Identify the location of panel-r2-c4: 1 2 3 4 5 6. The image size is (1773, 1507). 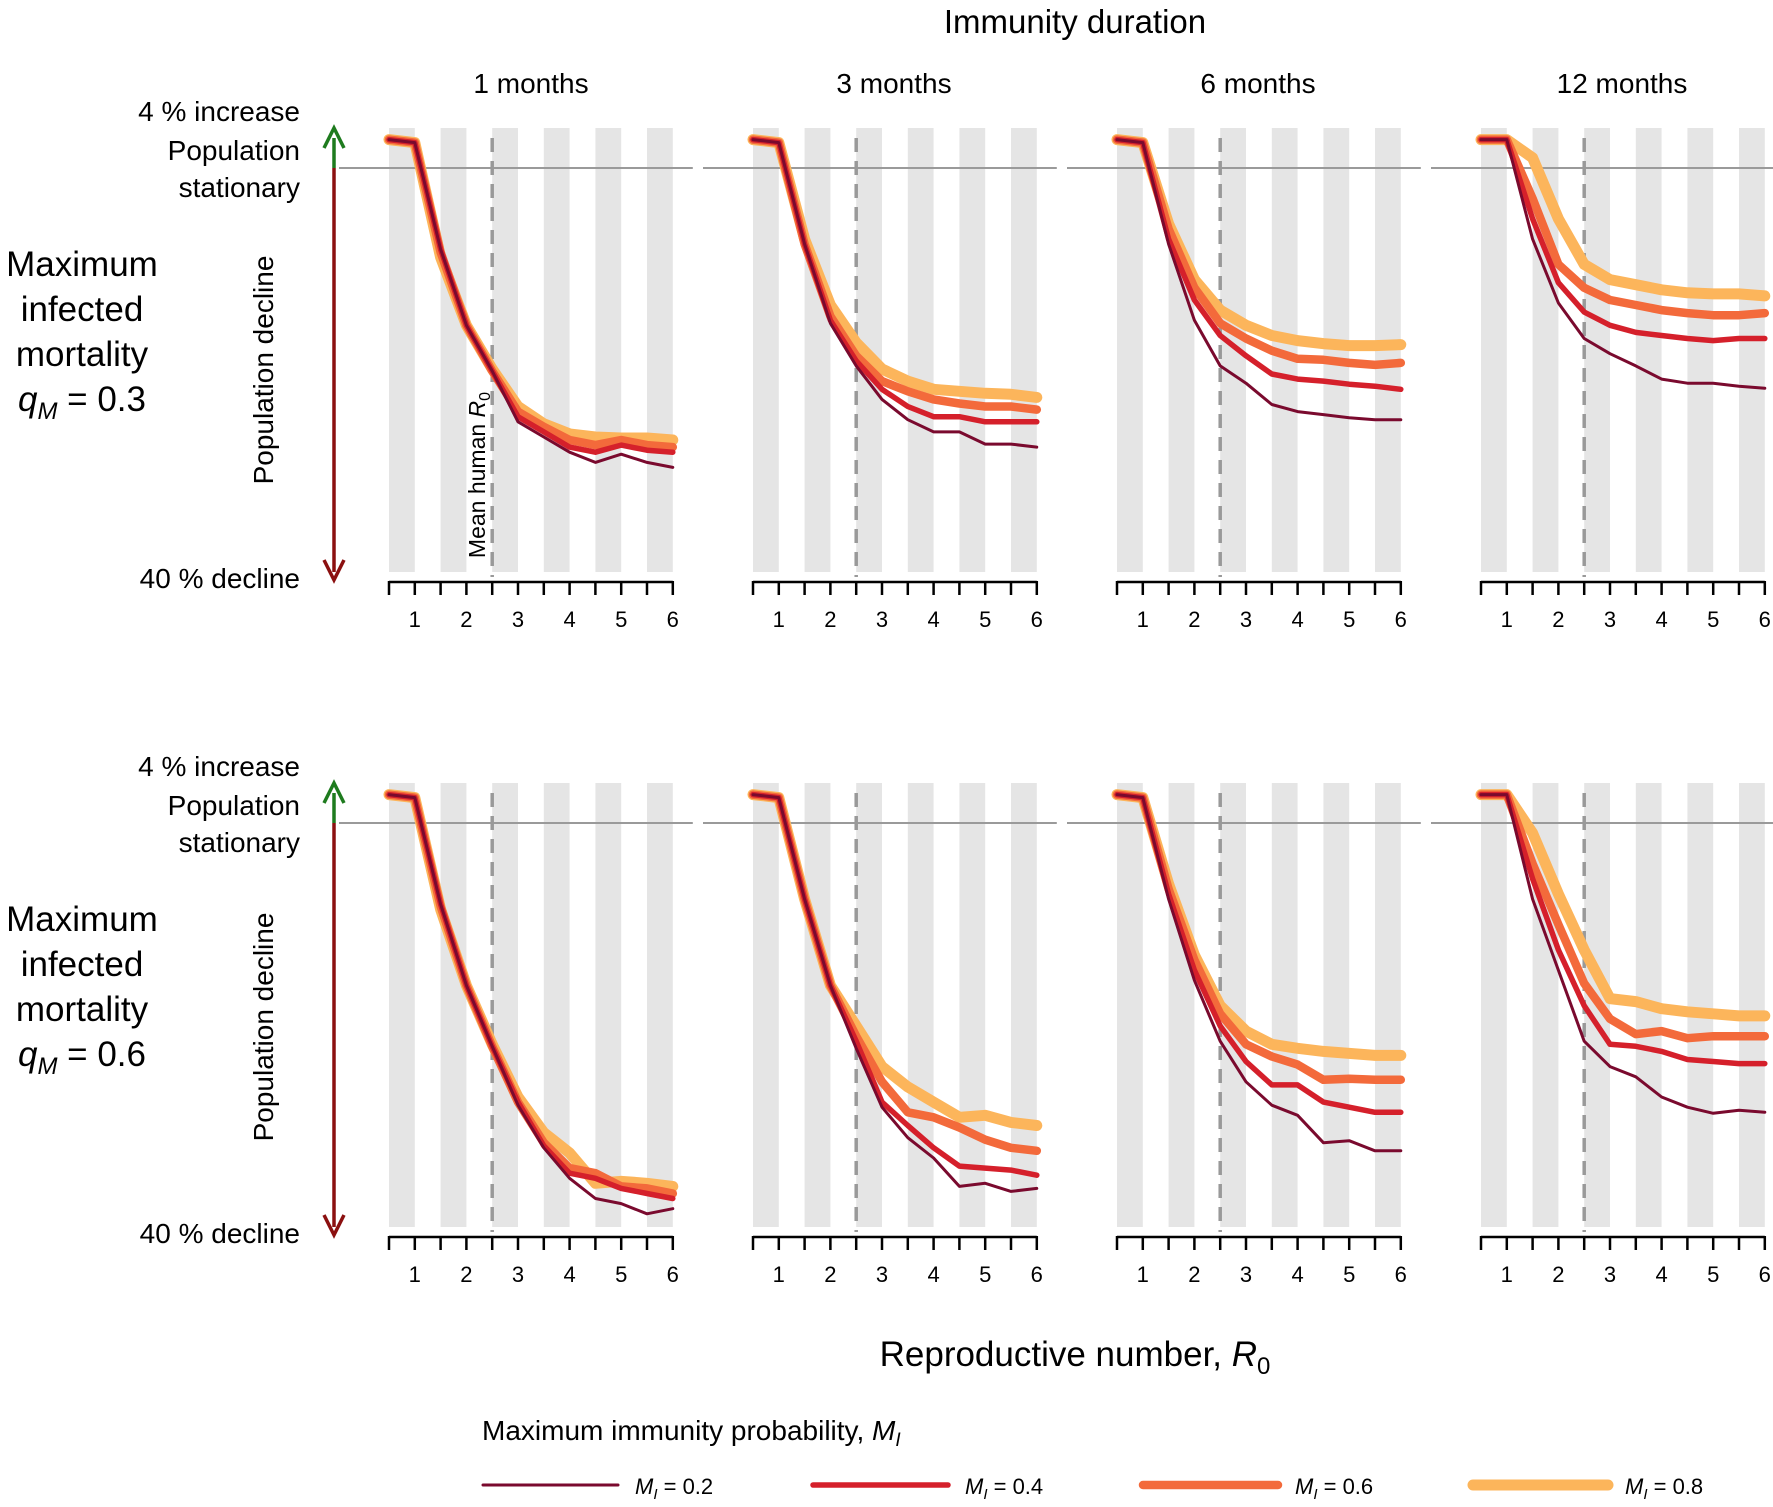
(1602, 1035).